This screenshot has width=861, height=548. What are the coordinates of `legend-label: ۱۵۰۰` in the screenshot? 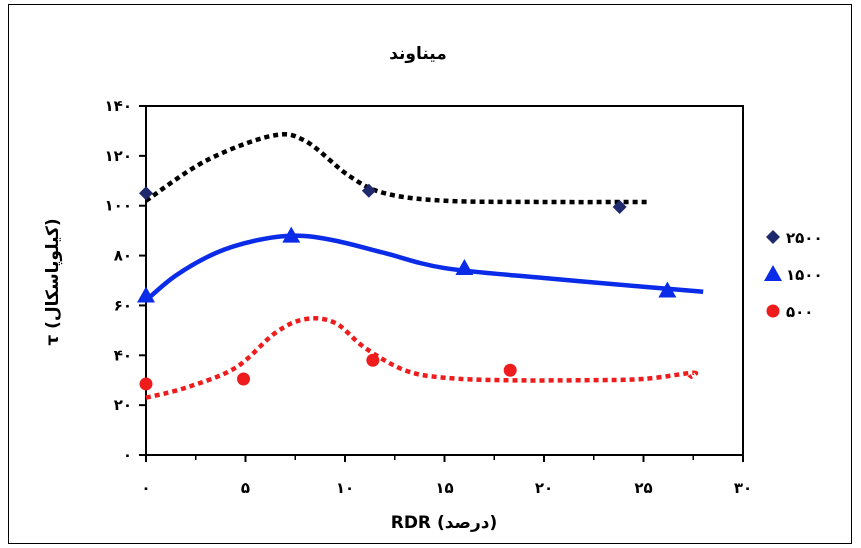 It's located at (804, 275).